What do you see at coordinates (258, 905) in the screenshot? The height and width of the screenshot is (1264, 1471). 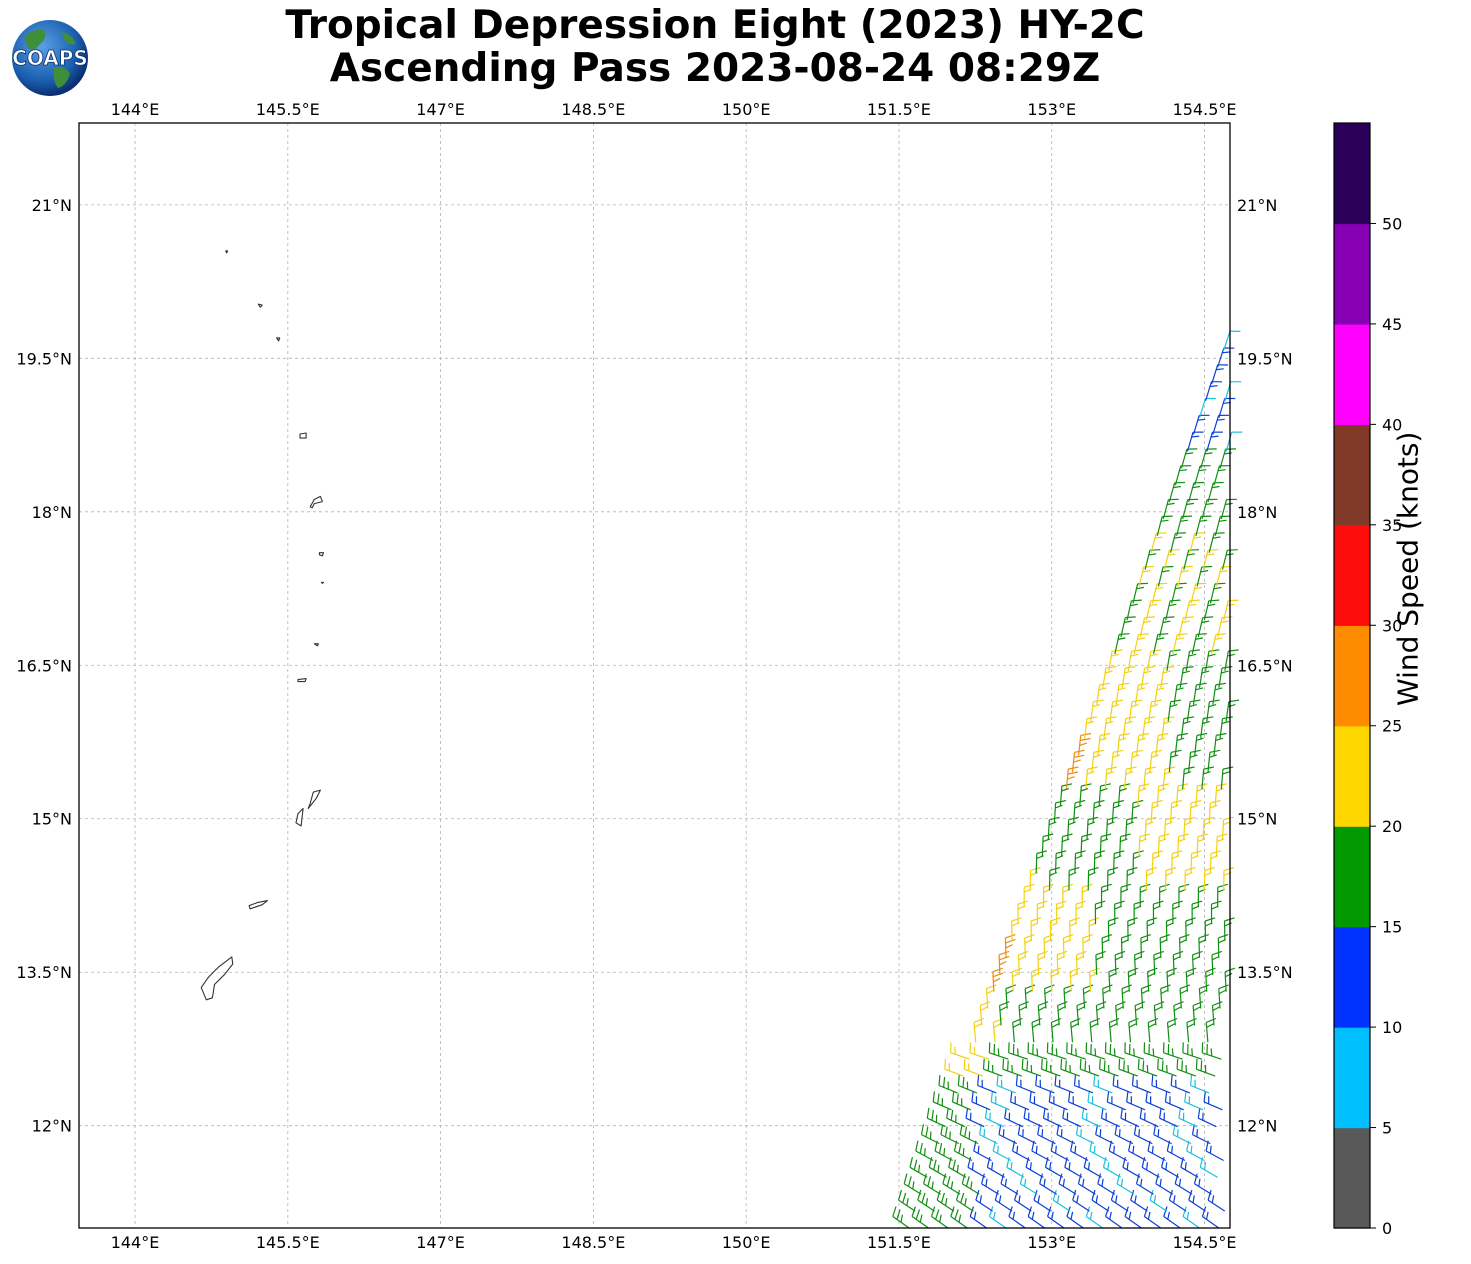 I see `island-rota` at bounding box center [258, 905].